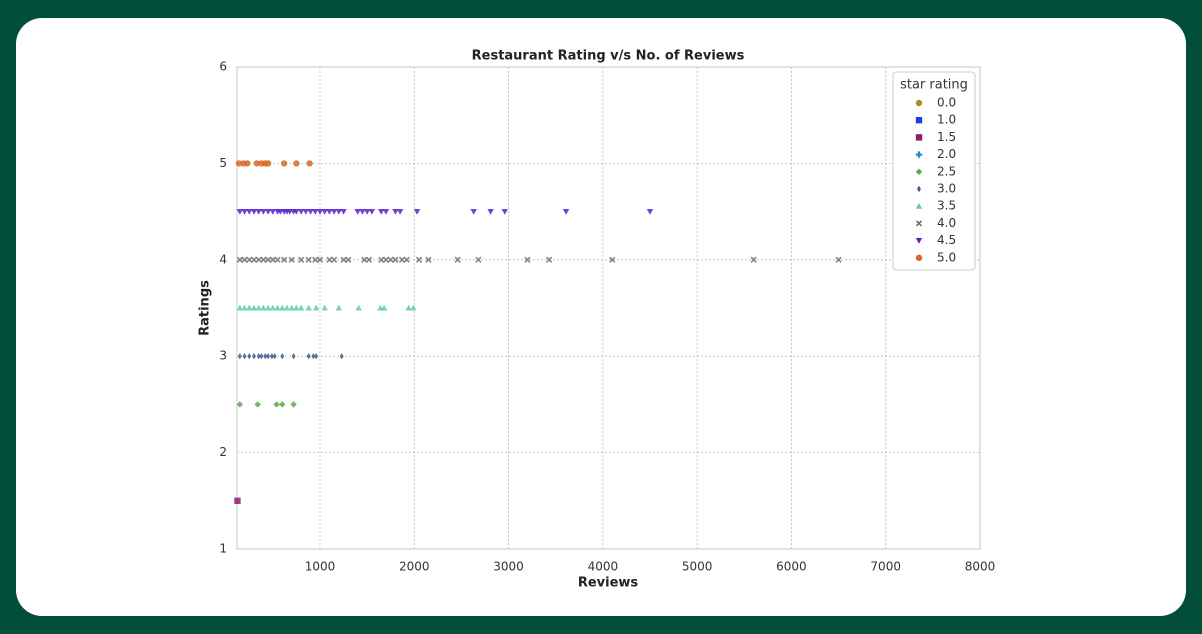  I want to click on x-tick-label: 2000, so click(414, 567).